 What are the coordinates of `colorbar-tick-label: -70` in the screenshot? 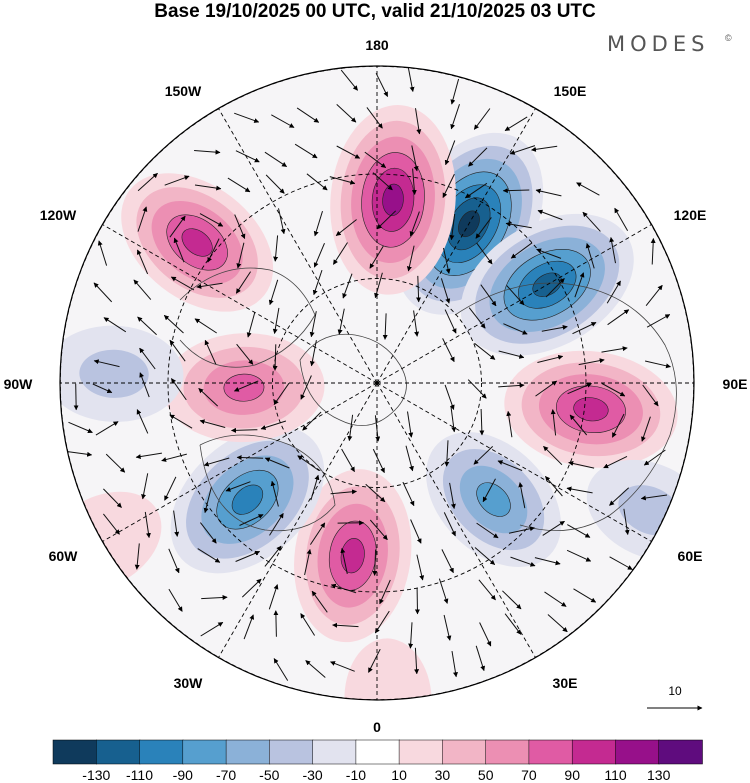 It's located at (226, 775).